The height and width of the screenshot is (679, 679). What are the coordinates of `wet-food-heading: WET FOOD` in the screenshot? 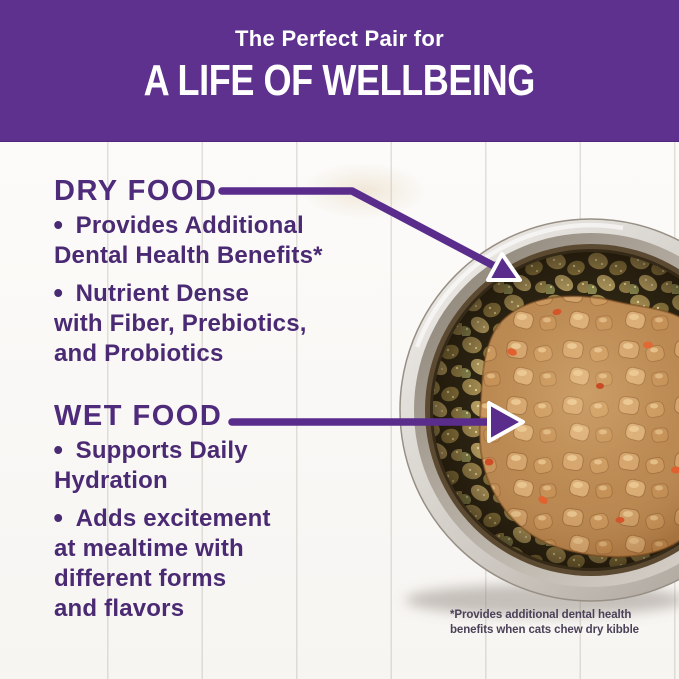 It's located at (138, 416).